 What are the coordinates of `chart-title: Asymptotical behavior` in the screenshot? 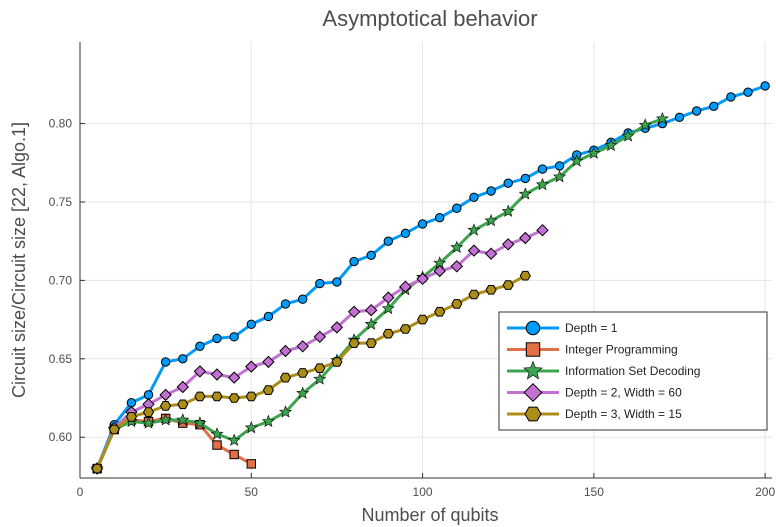 It's located at (429, 18).